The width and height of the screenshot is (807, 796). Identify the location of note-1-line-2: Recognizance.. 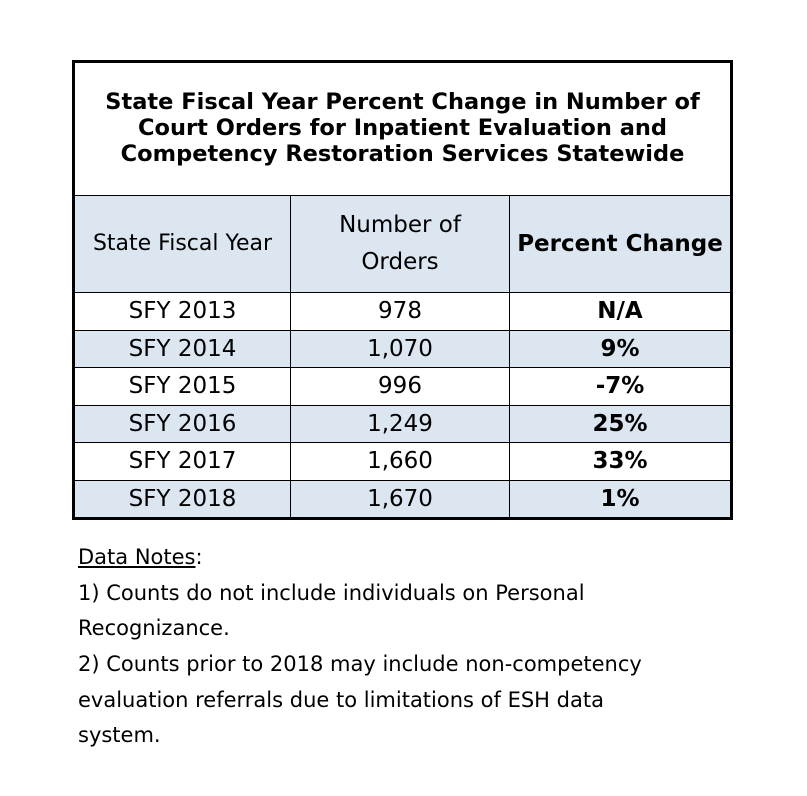
(154, 628).